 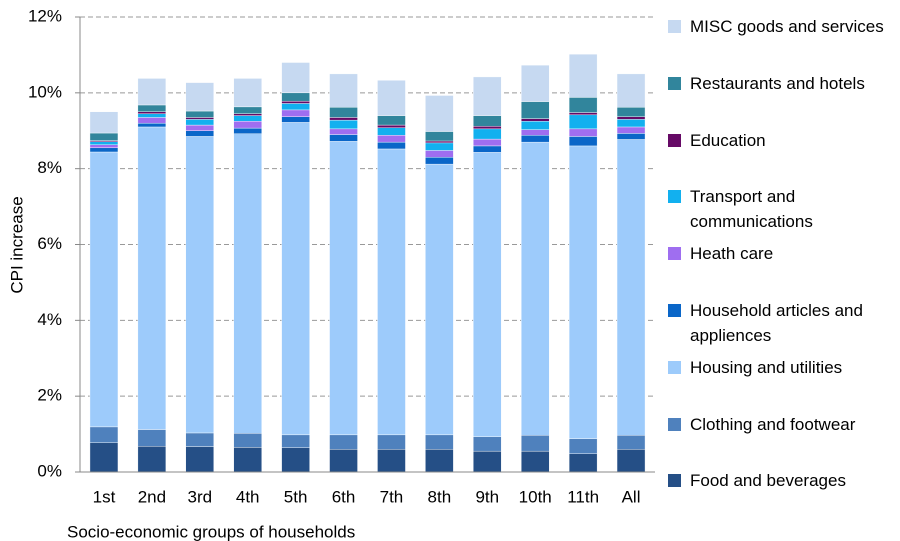 What do you see at coordinates (777, 83) in the screenshot?
I see `legend-label: Restaurants and hotels` at bounding box center [777, 83].